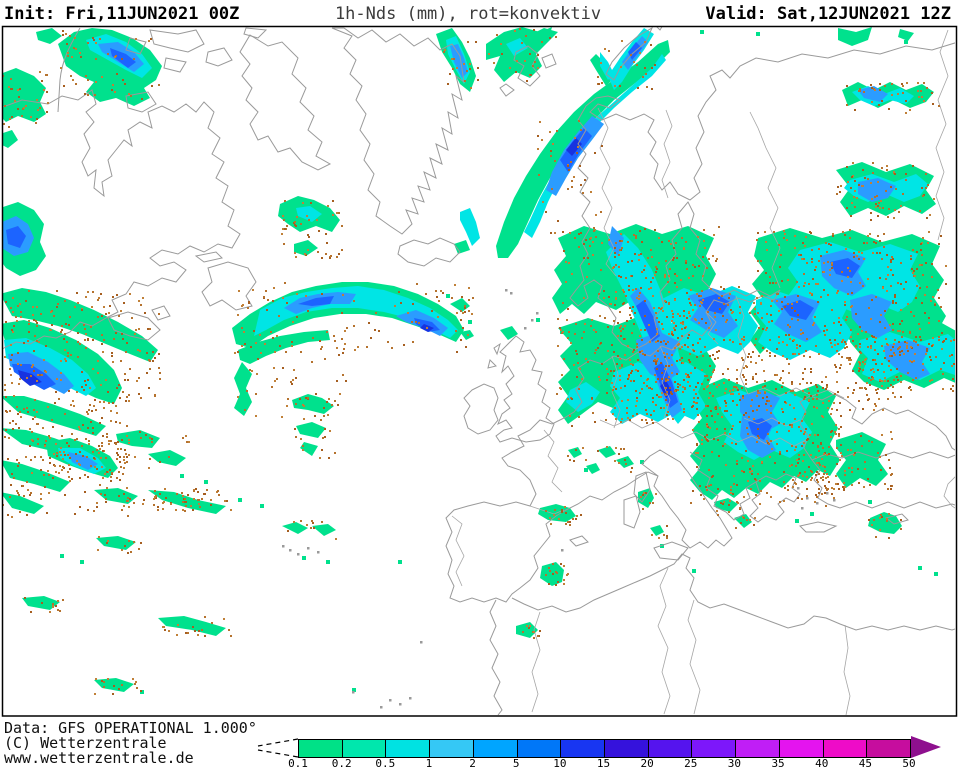  I want to click on precip-dot, so click(82, 562).